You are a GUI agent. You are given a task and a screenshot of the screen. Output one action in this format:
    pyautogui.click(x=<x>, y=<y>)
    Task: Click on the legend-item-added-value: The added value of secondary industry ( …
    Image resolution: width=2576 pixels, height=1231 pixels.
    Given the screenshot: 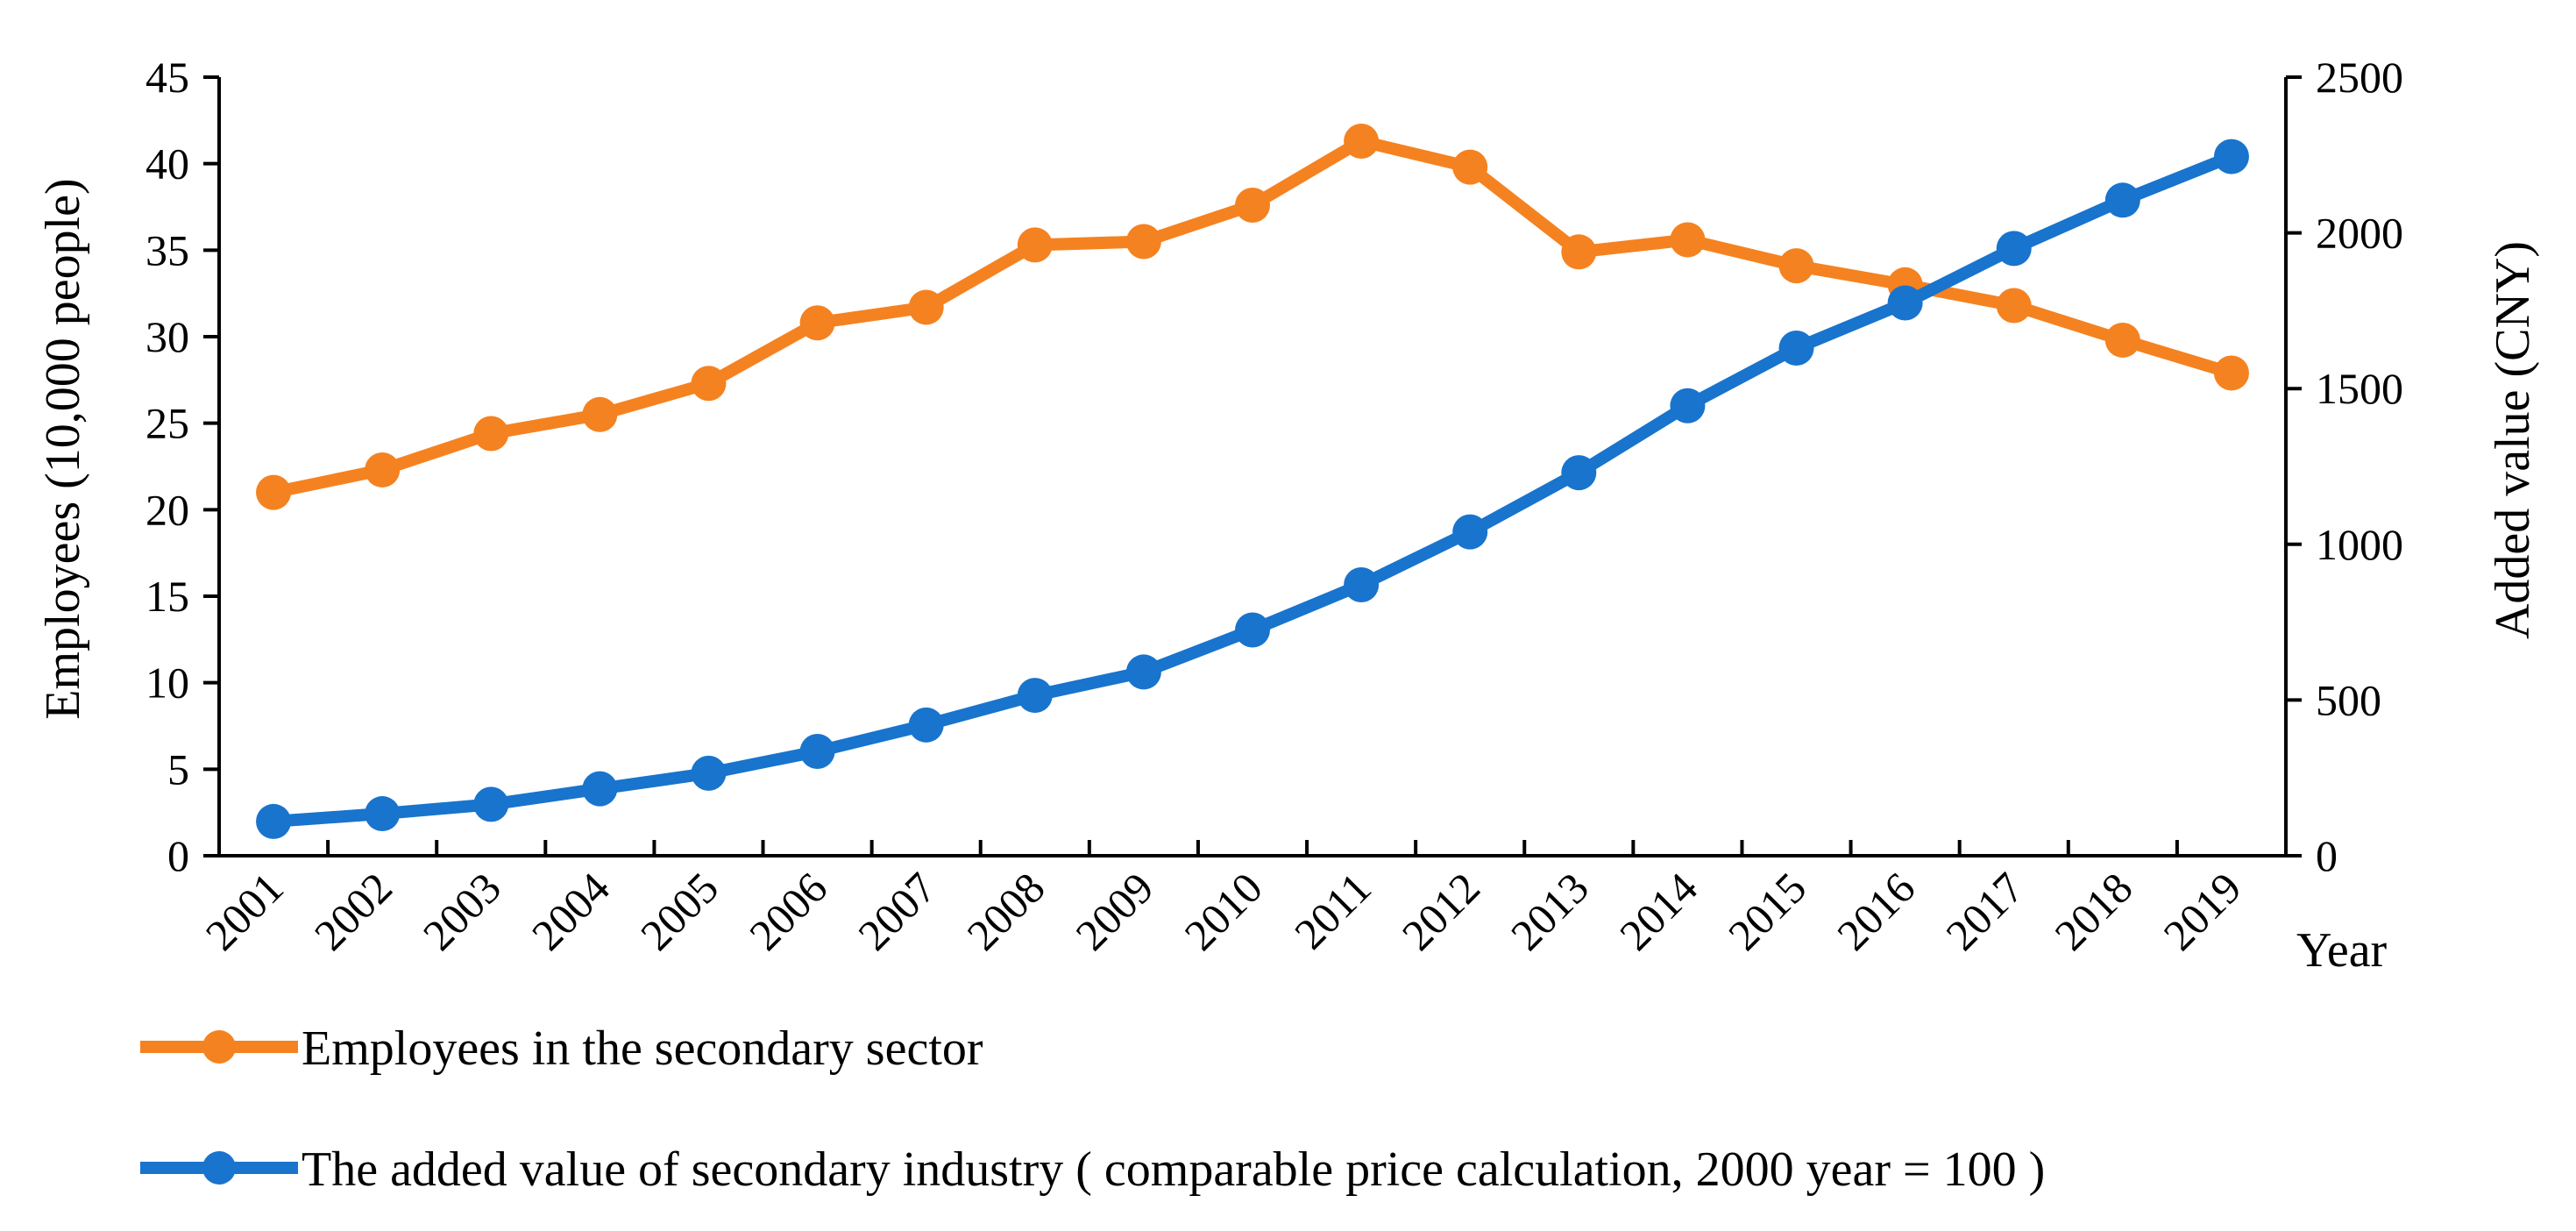 What is the action you would take?
    pyautogui.click(x=1092, y=1169)
    